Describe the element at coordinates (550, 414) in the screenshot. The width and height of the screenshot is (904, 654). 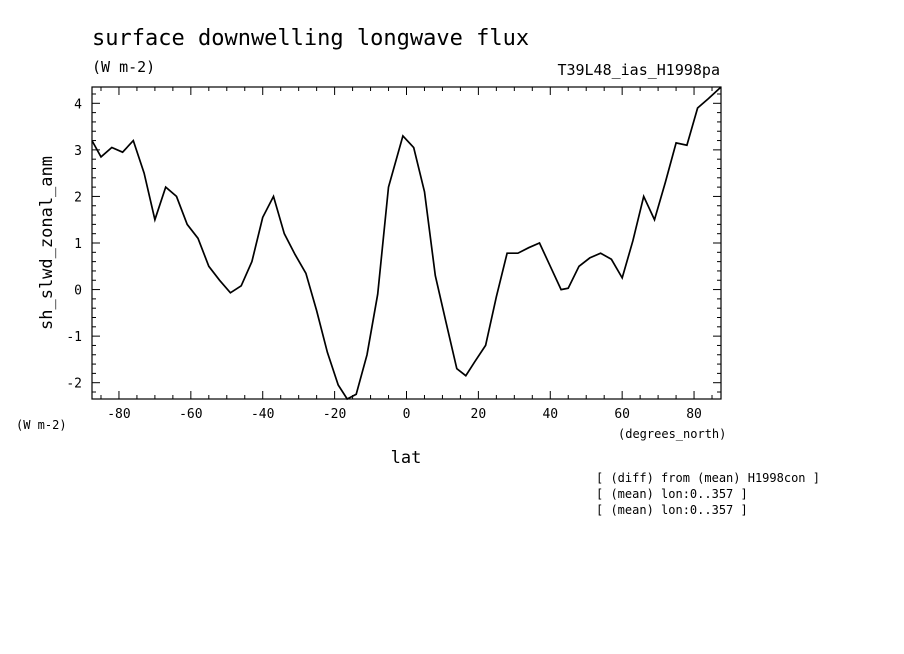
I see `x-tick-label: 40` at that location.